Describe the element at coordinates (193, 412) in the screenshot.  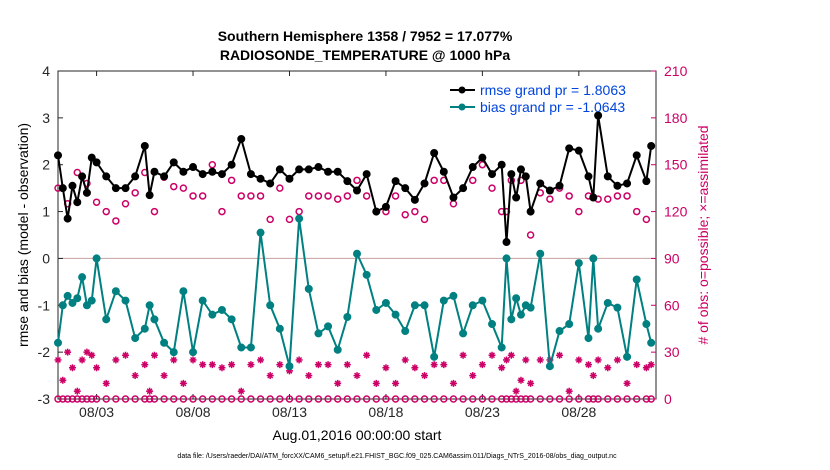
I see `x-tick-label: 08/08` at that location.